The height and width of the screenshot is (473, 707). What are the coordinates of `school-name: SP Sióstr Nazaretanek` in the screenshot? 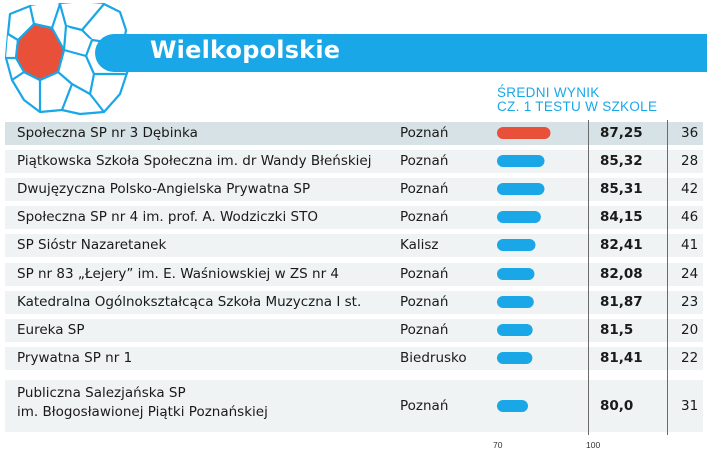 It's located at (92, 245).